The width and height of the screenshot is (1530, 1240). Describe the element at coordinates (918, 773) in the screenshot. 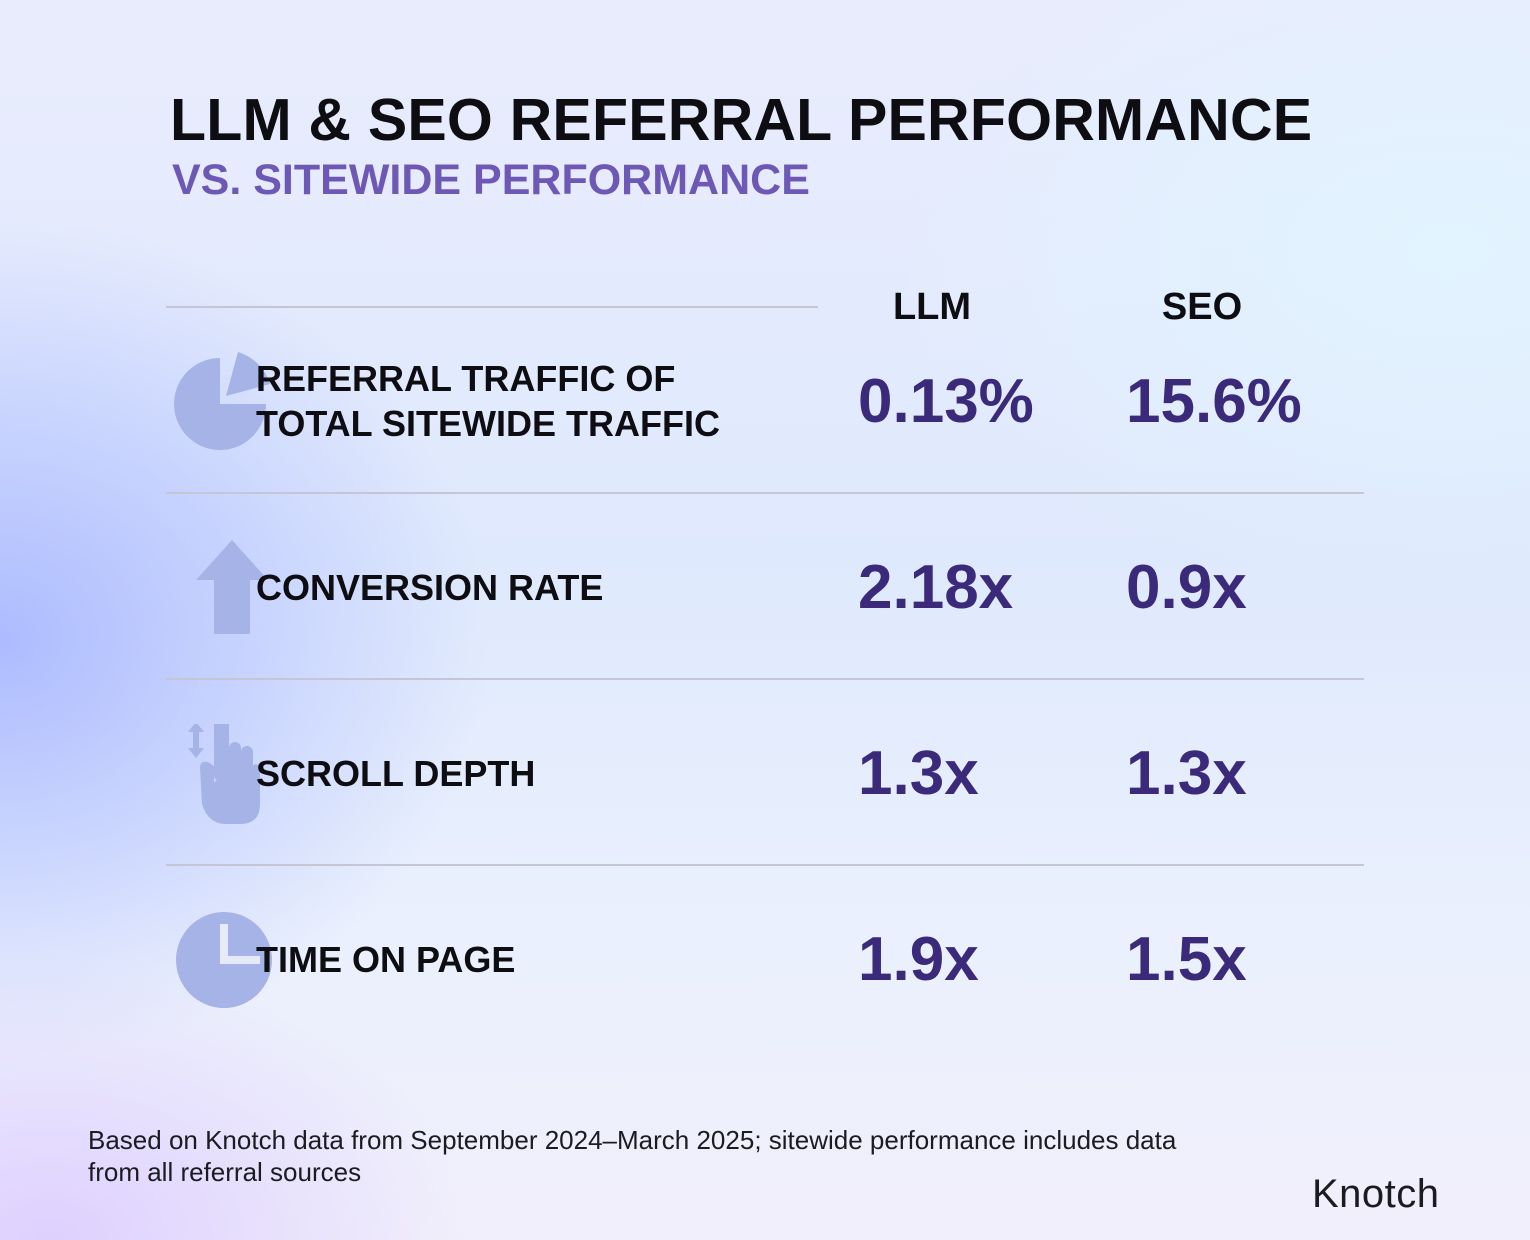

I see `llm-value: 1.3x` at that location.